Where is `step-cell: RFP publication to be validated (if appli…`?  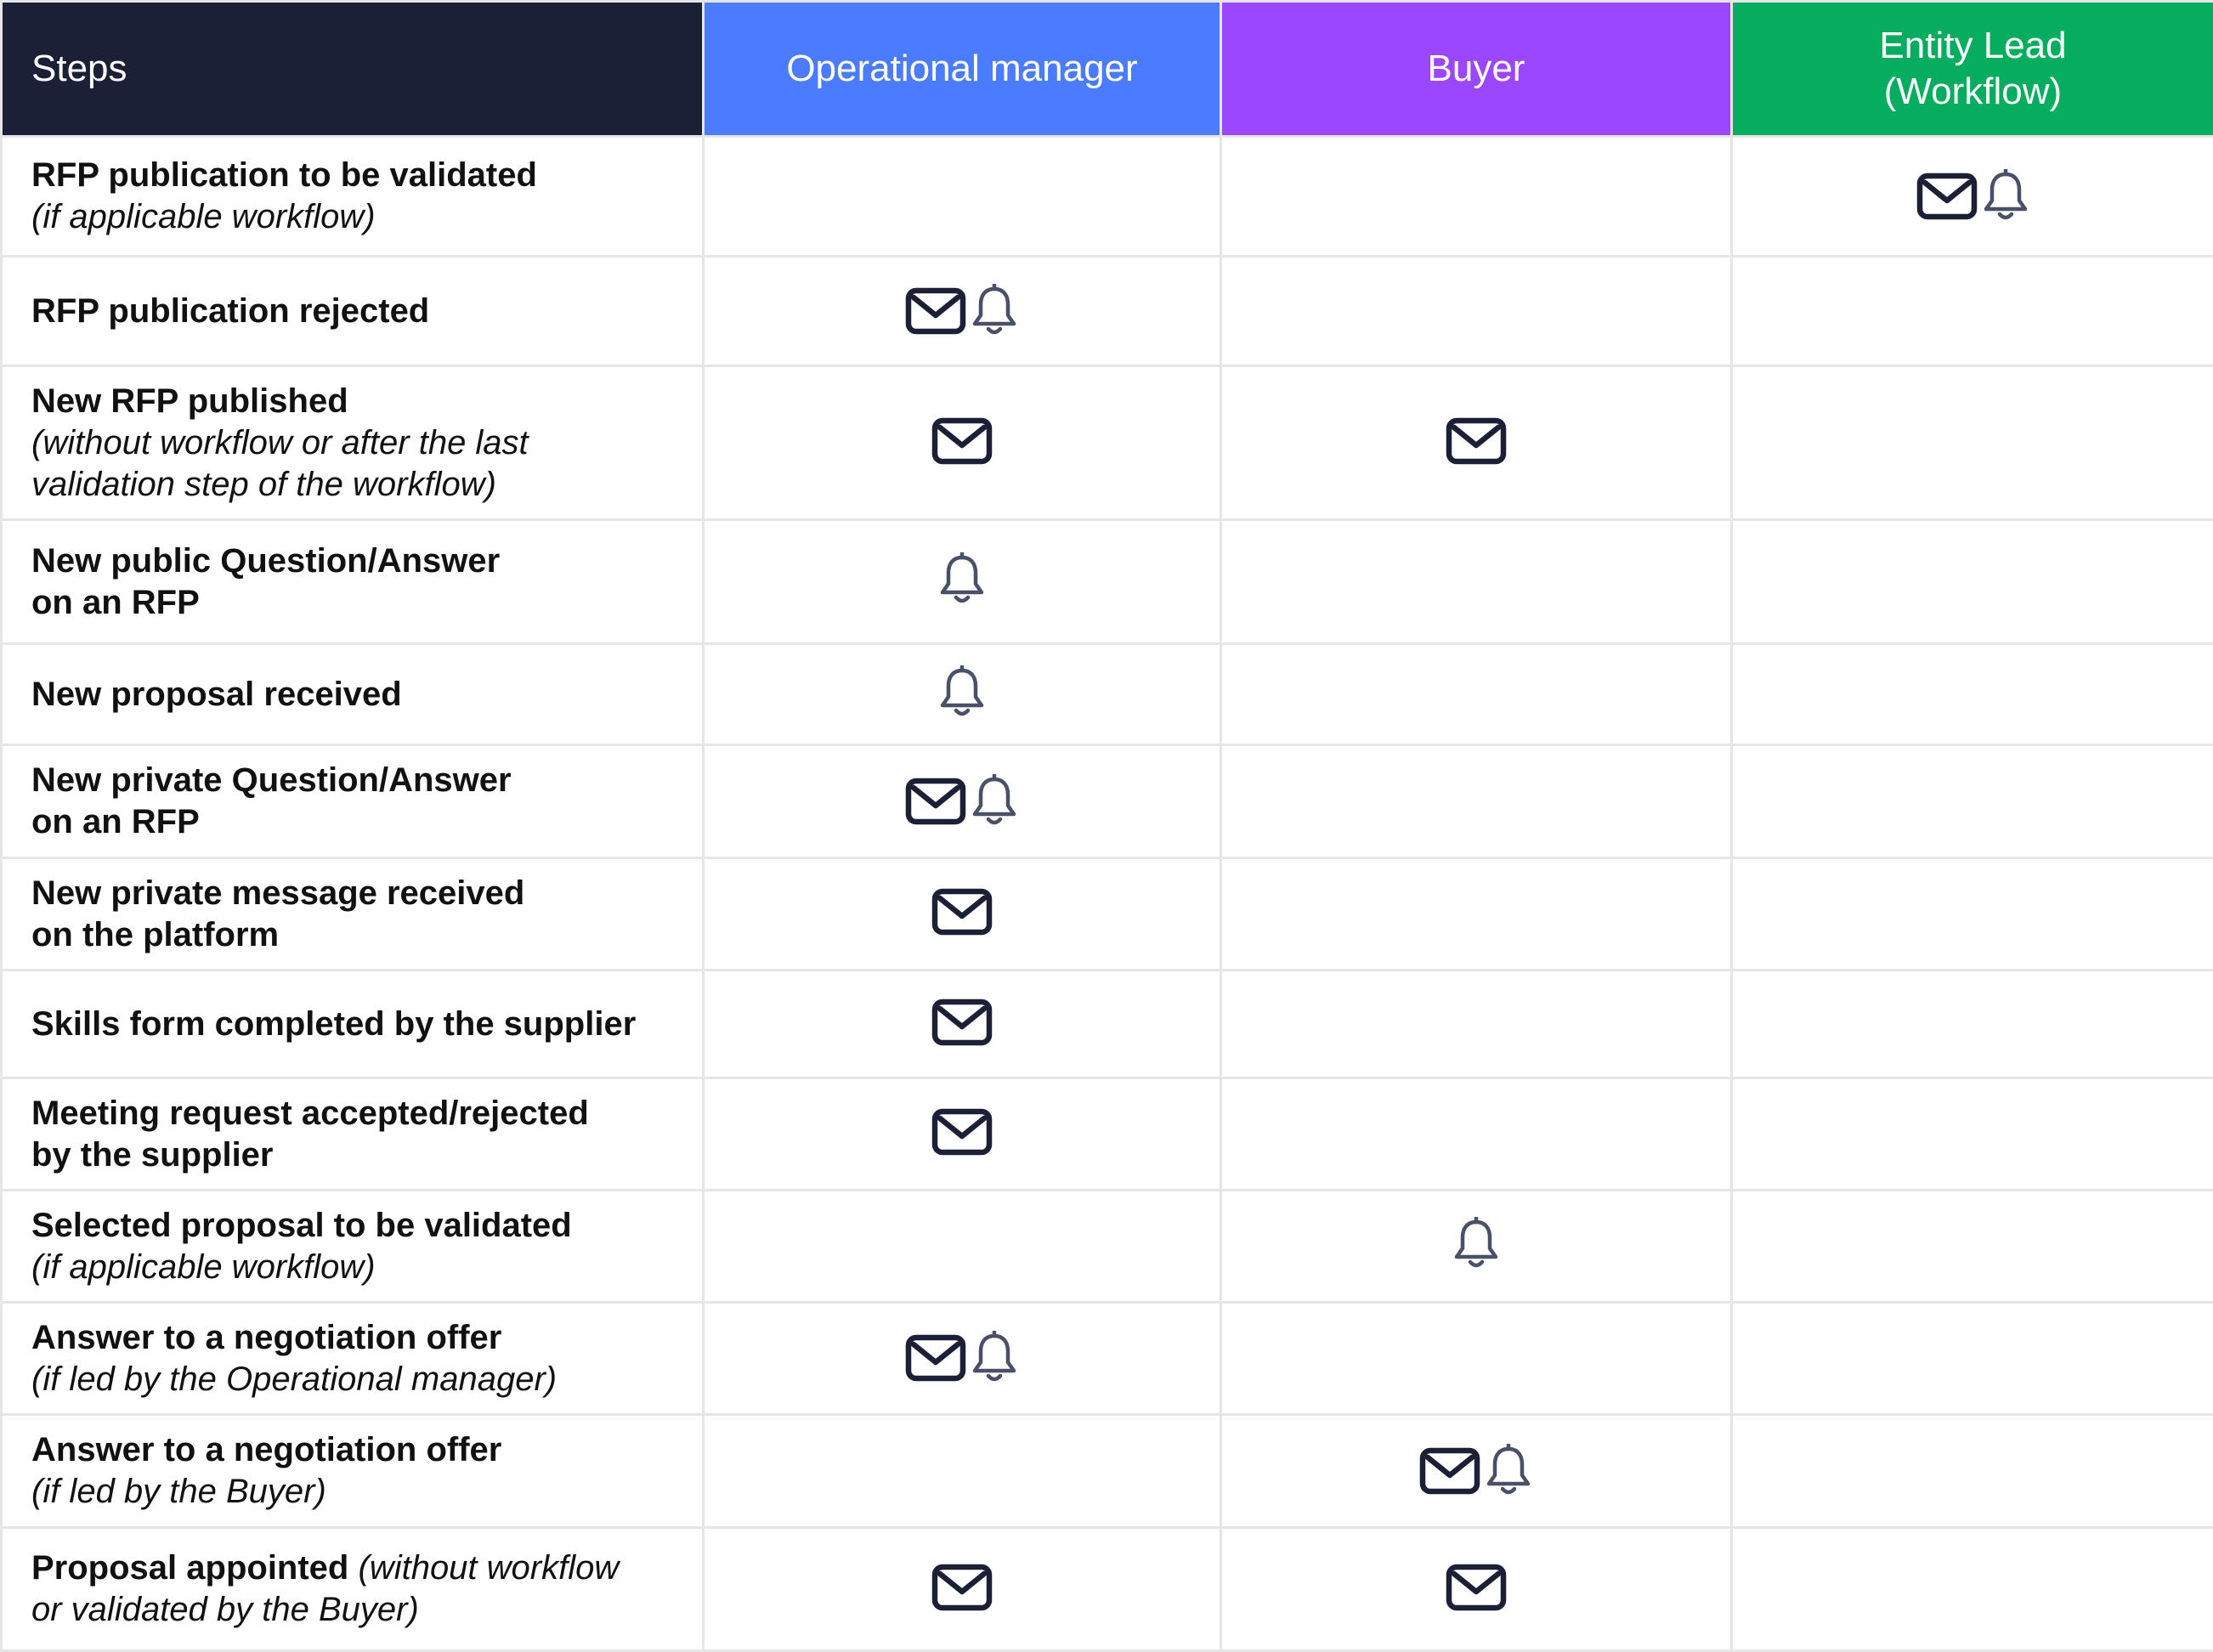
step-cell: RFP publication to be validated (if appli… is located at coordinates (353, 197).